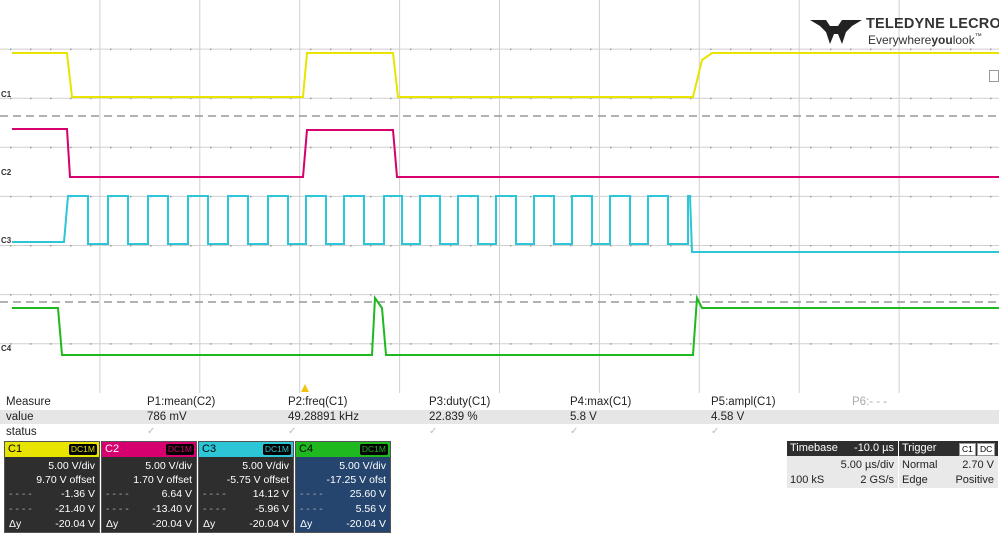 This screenshot has height=534, width=999. Describe the element at coordinates (453, 417) in the screenshot. I see `param-value-p3: 22.839 %` at that location.